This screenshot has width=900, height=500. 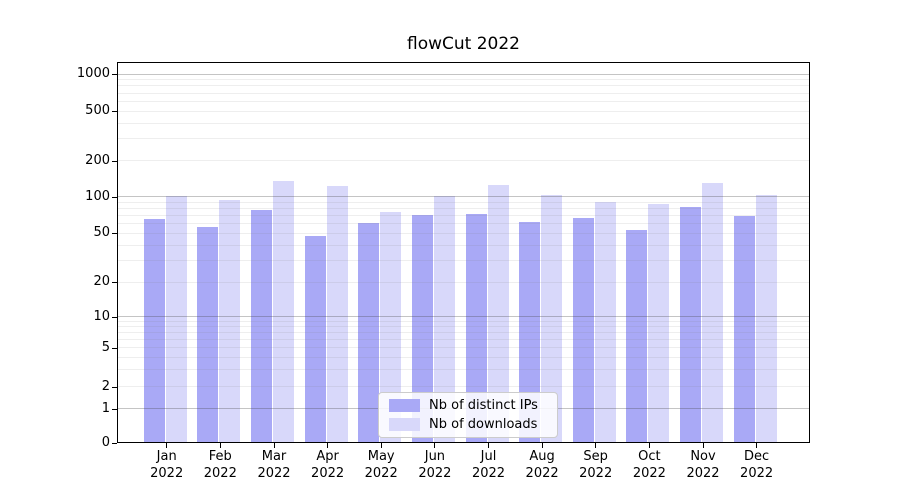 I want to click on bar-downloads-apr, so click(x=337, y=314).